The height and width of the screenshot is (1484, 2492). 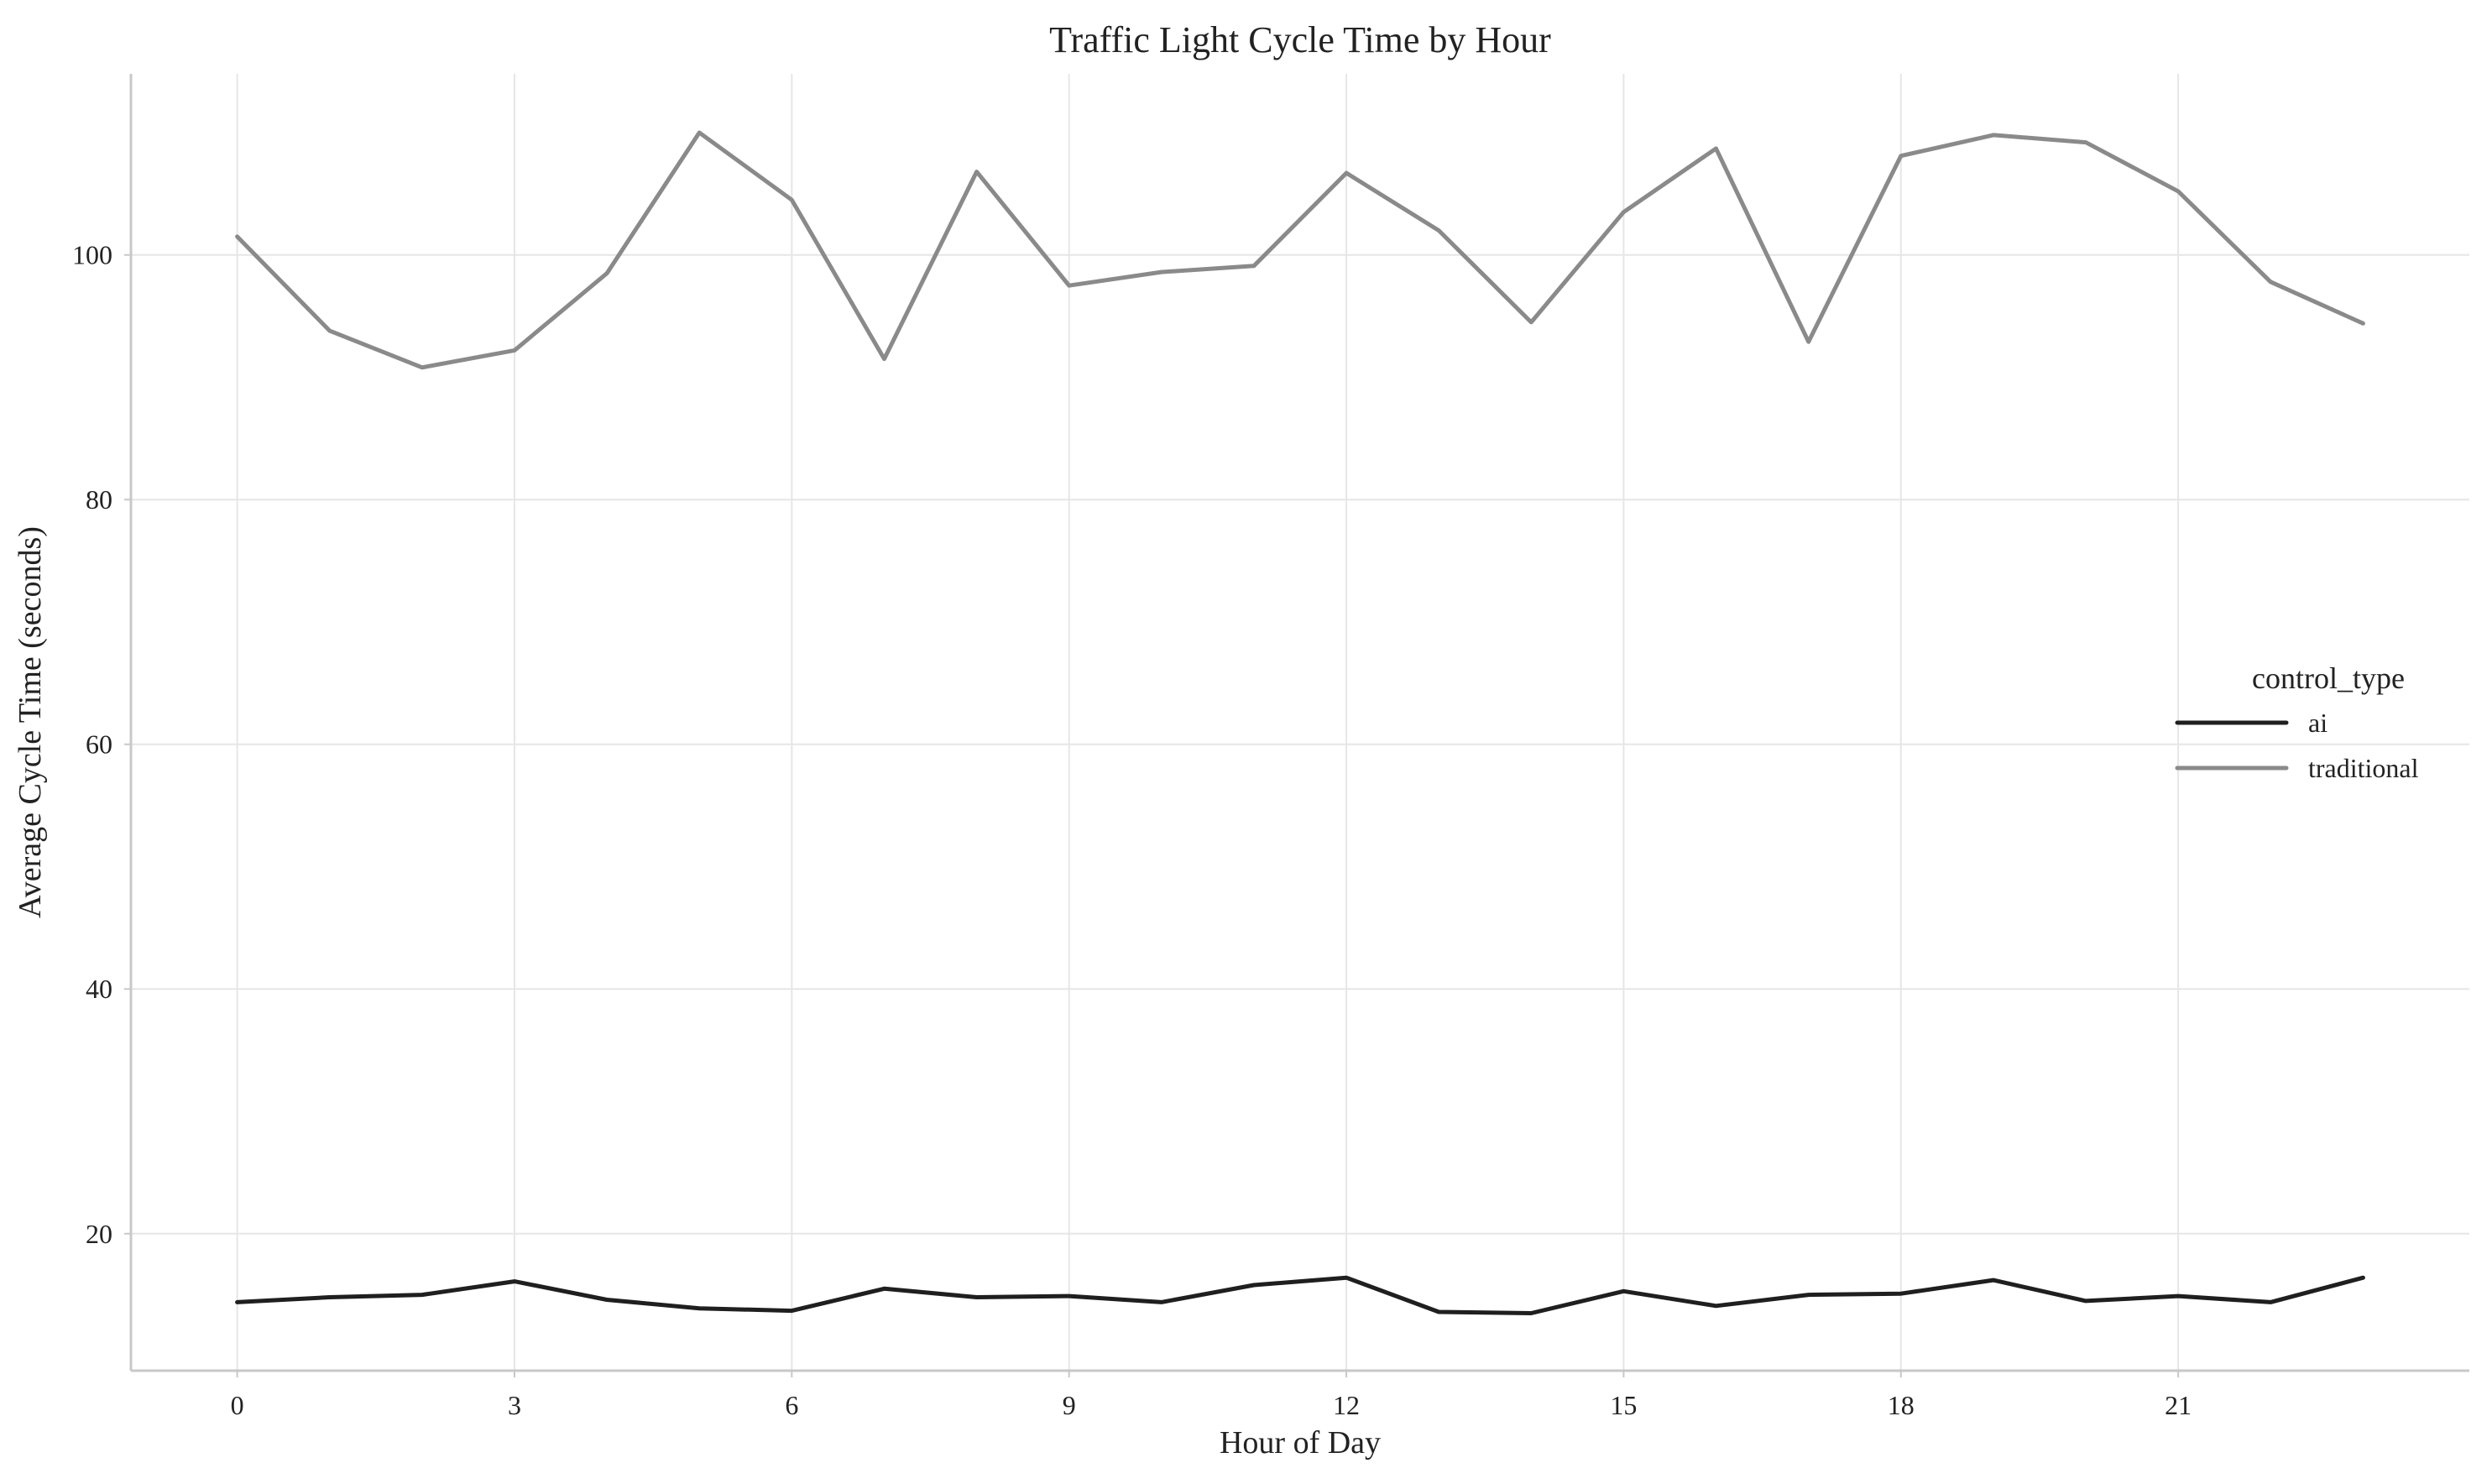 I want to click on series-line-ai, so click(x=1300, y=1295).